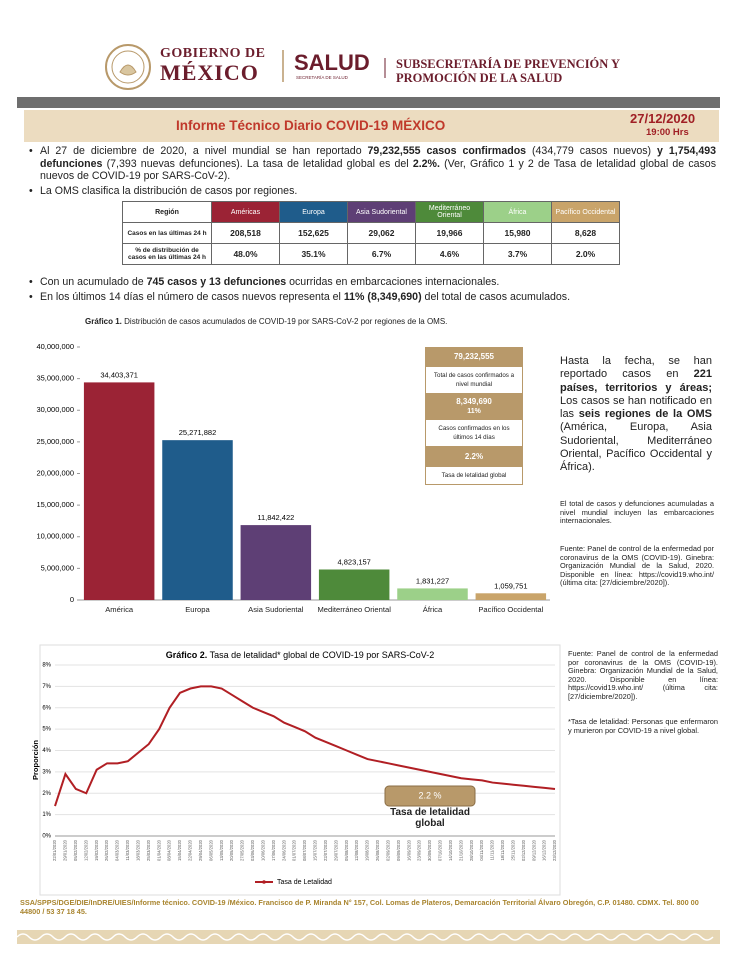  What do you see at coordinates (231, 850) in the screenshot?
I see `x-tick-label: 20/05/2020` at bounding box center [231, 850].